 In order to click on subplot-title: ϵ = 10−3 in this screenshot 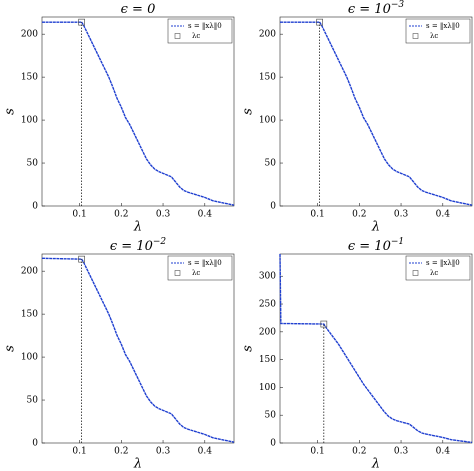, I will do `click(376, 8)`.